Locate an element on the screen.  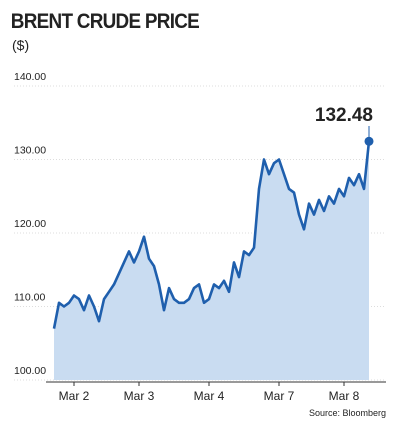
chart-subtitle: ($) is located at coordinates (20, 45).